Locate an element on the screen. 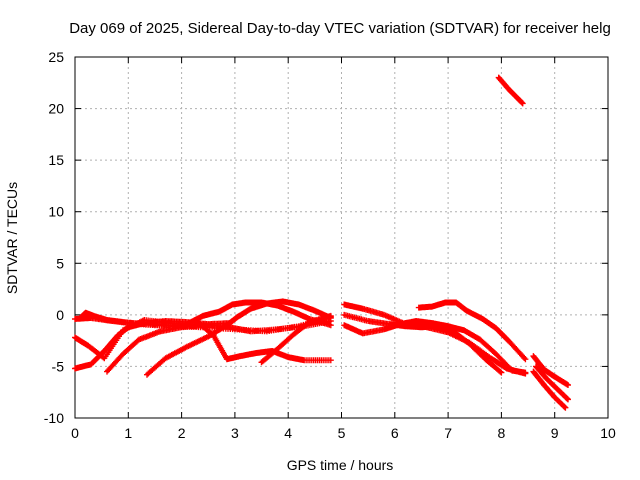 The image size is (640, 480). y-tick-label: 15 is located at coordinates (56, 160).